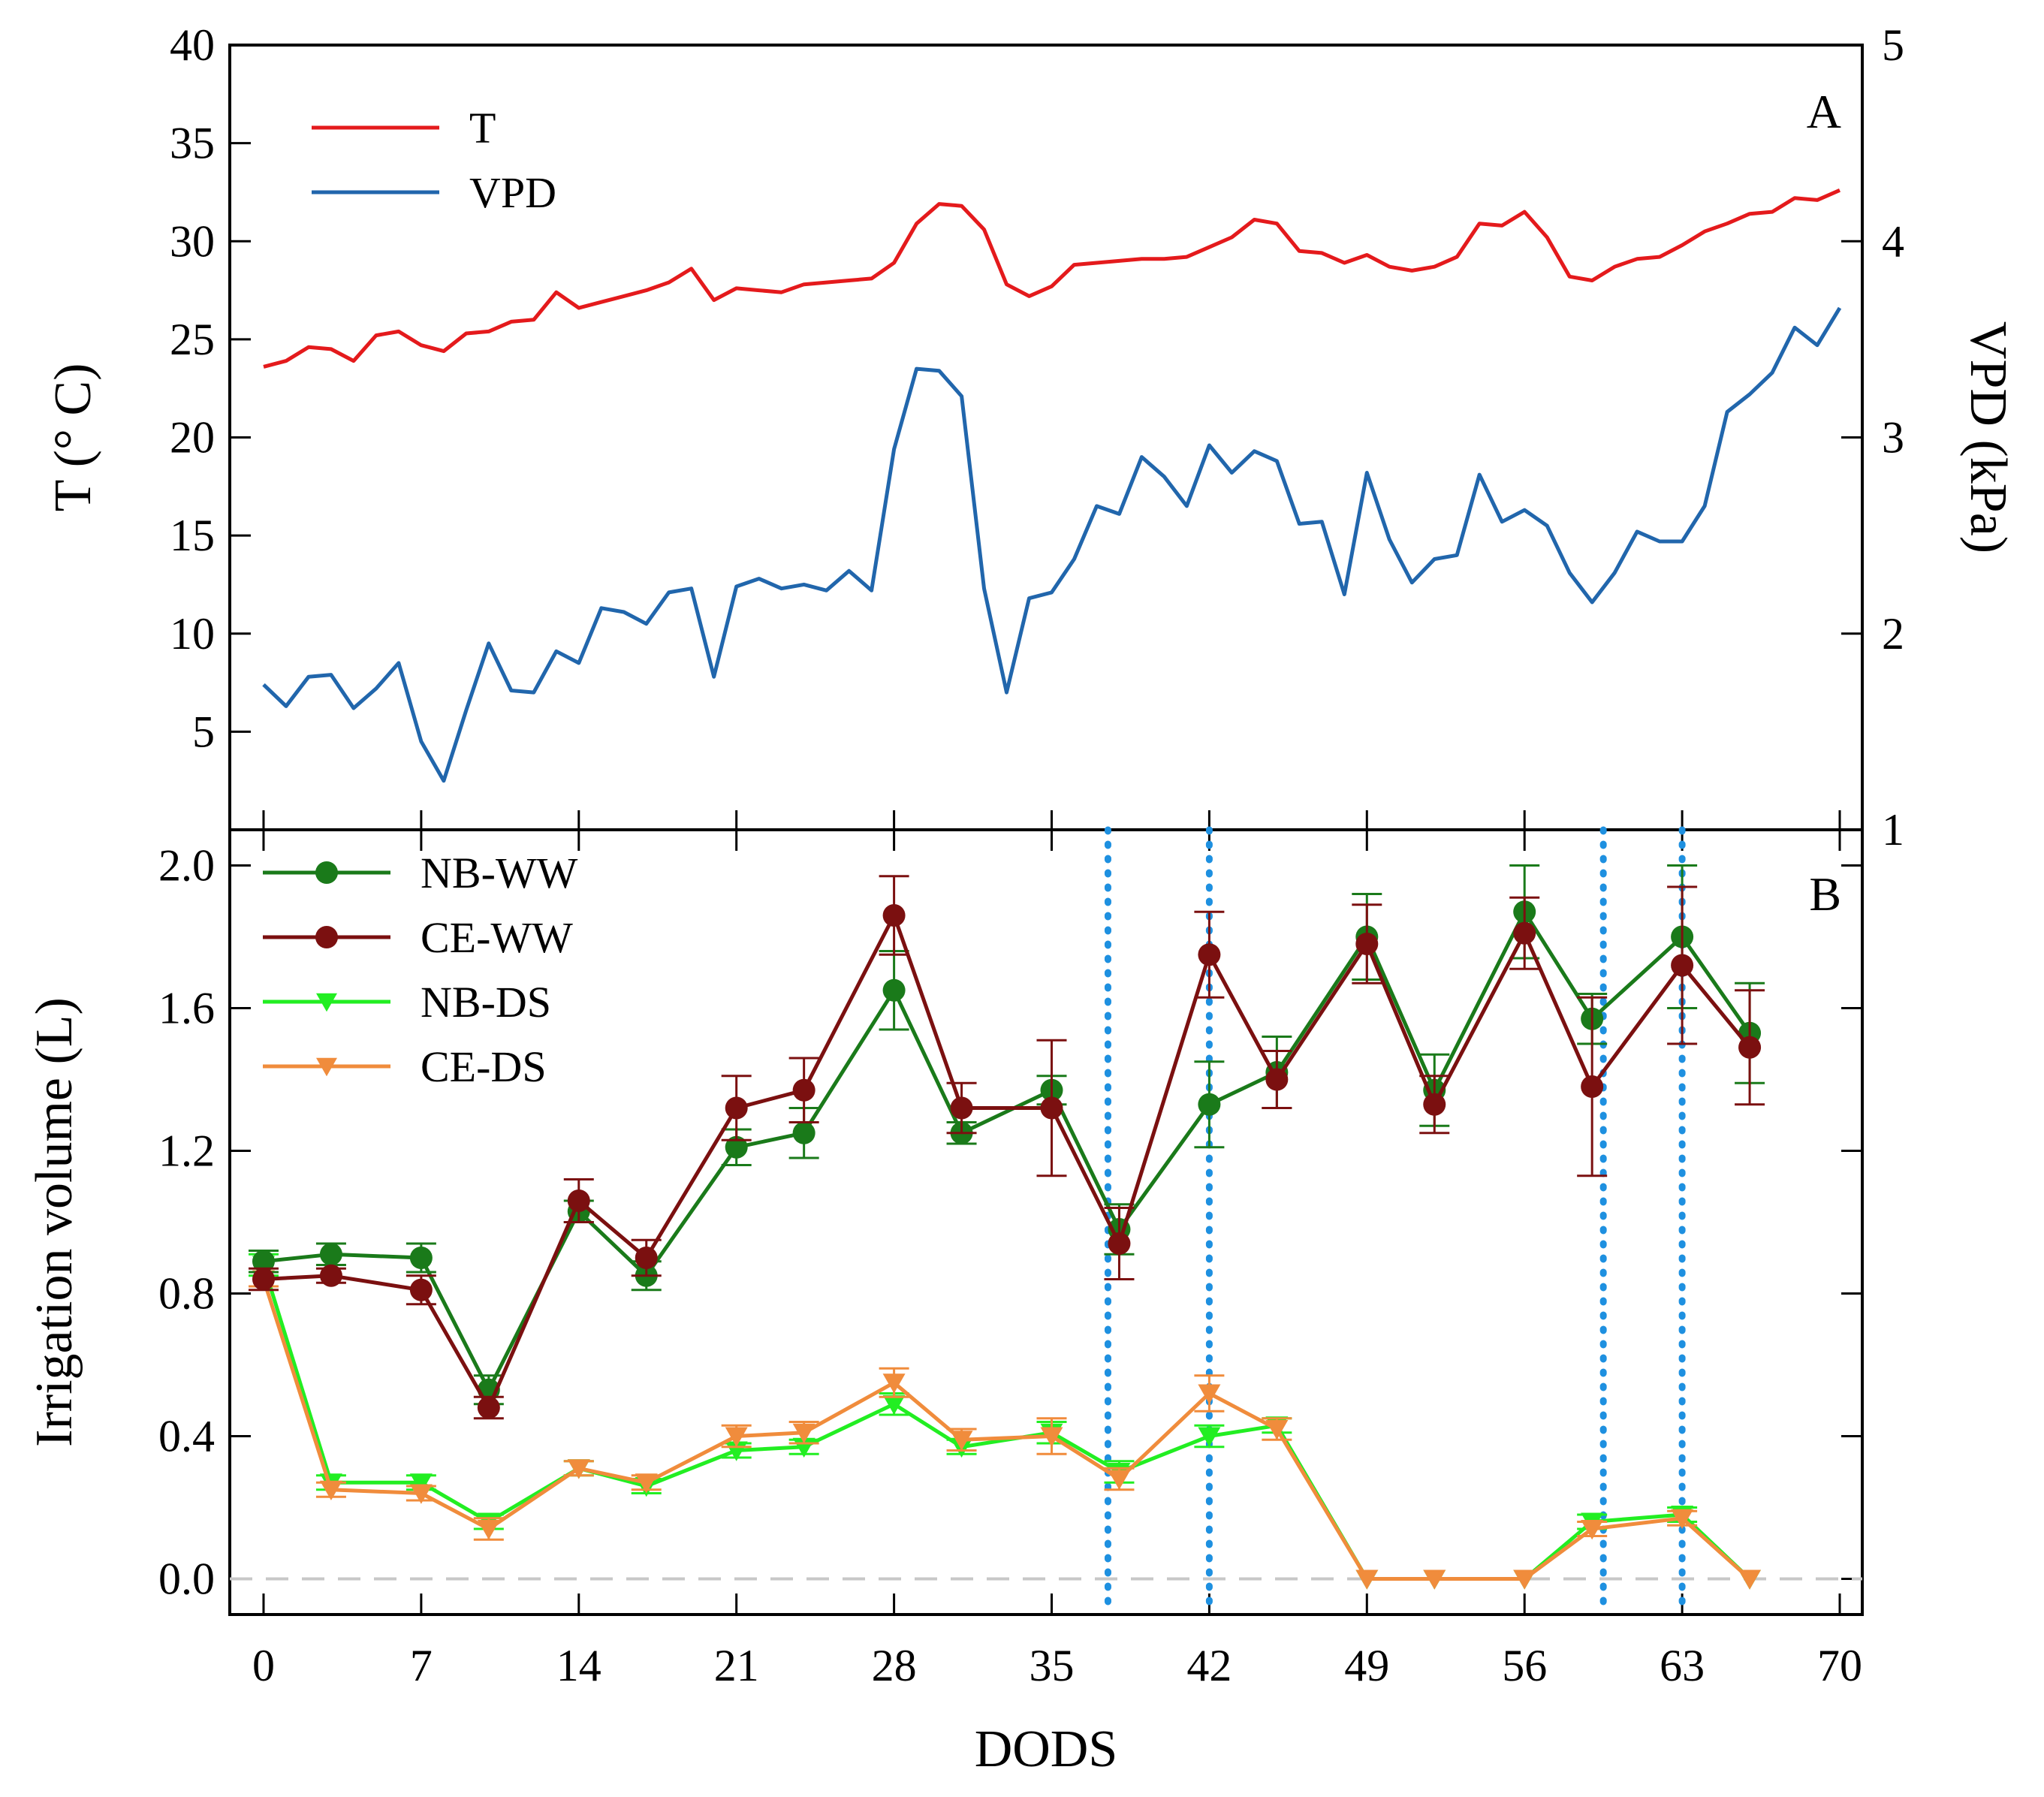 This screenshot has height=1797, width=2044. Describe the element at coordinates (203, 731) in the screenshot. I see `panel-a-left-tick-label: 5` at that location.